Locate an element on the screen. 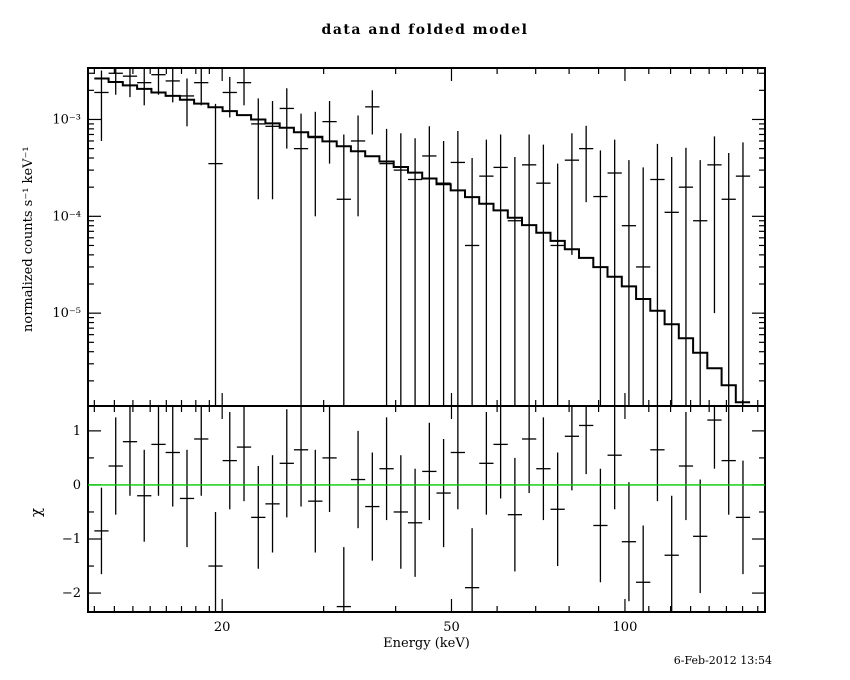  svg-text: 10⁻⁴ is located at coordinates (66, 216).